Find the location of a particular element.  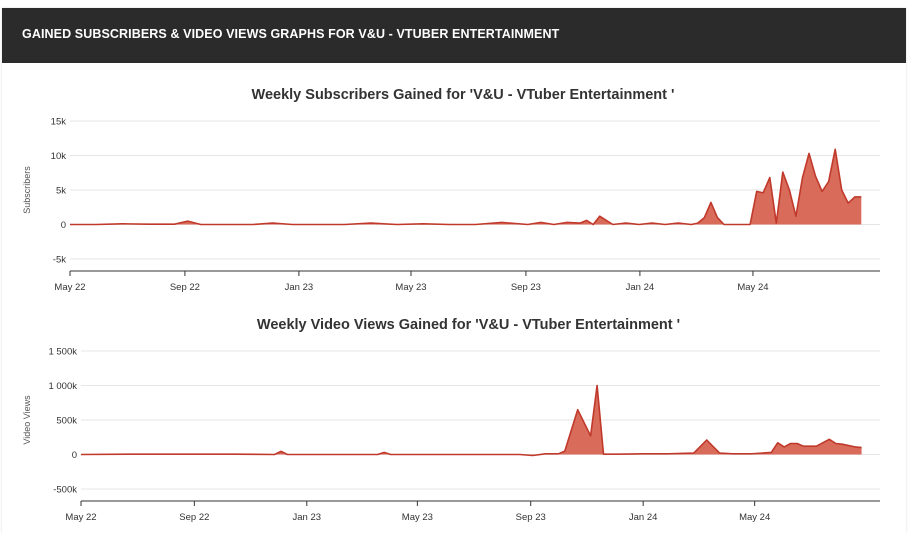

subscribers-x-tick-label: May 24 is located at coordinates (752, 287).